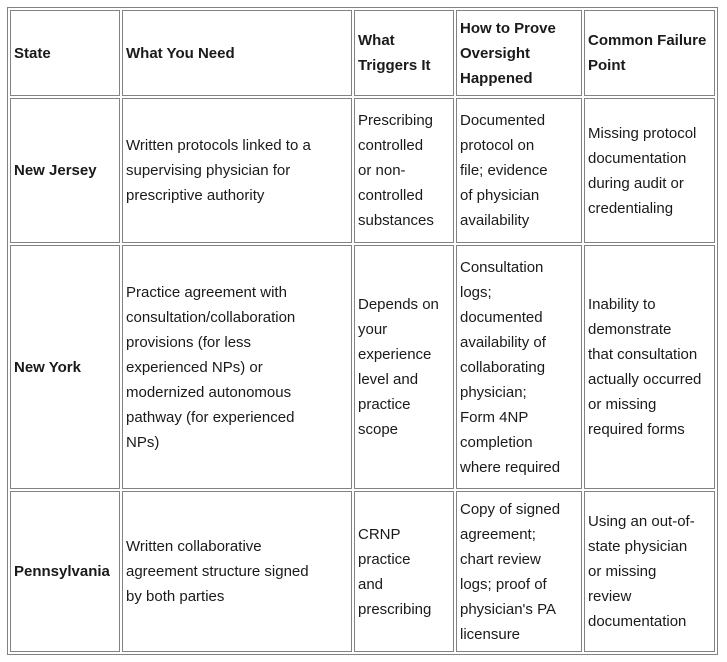 This screenshot has height=662, width=727. I want to click on column-header-what-you-need: What You Need, so click(237, 53).